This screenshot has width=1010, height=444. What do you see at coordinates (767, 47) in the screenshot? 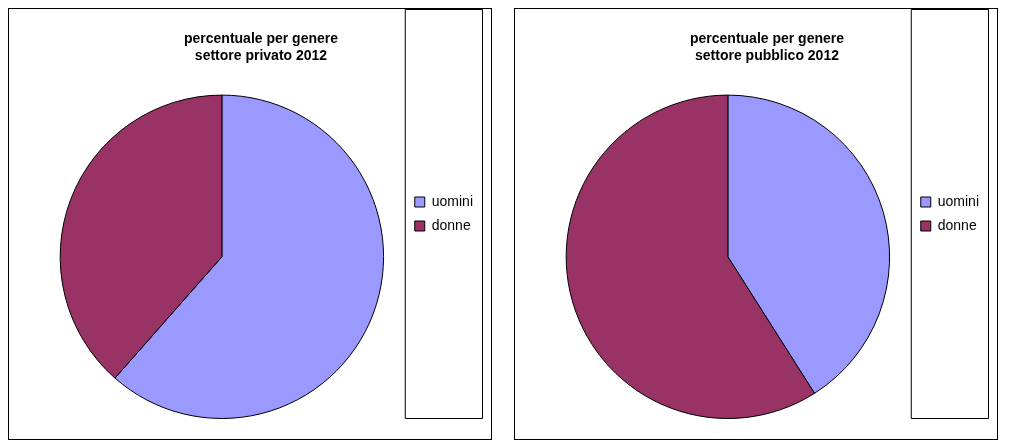
I see `chart-title: percentuale per genere settore pubblico 2012` at bounding box center [767, 47].